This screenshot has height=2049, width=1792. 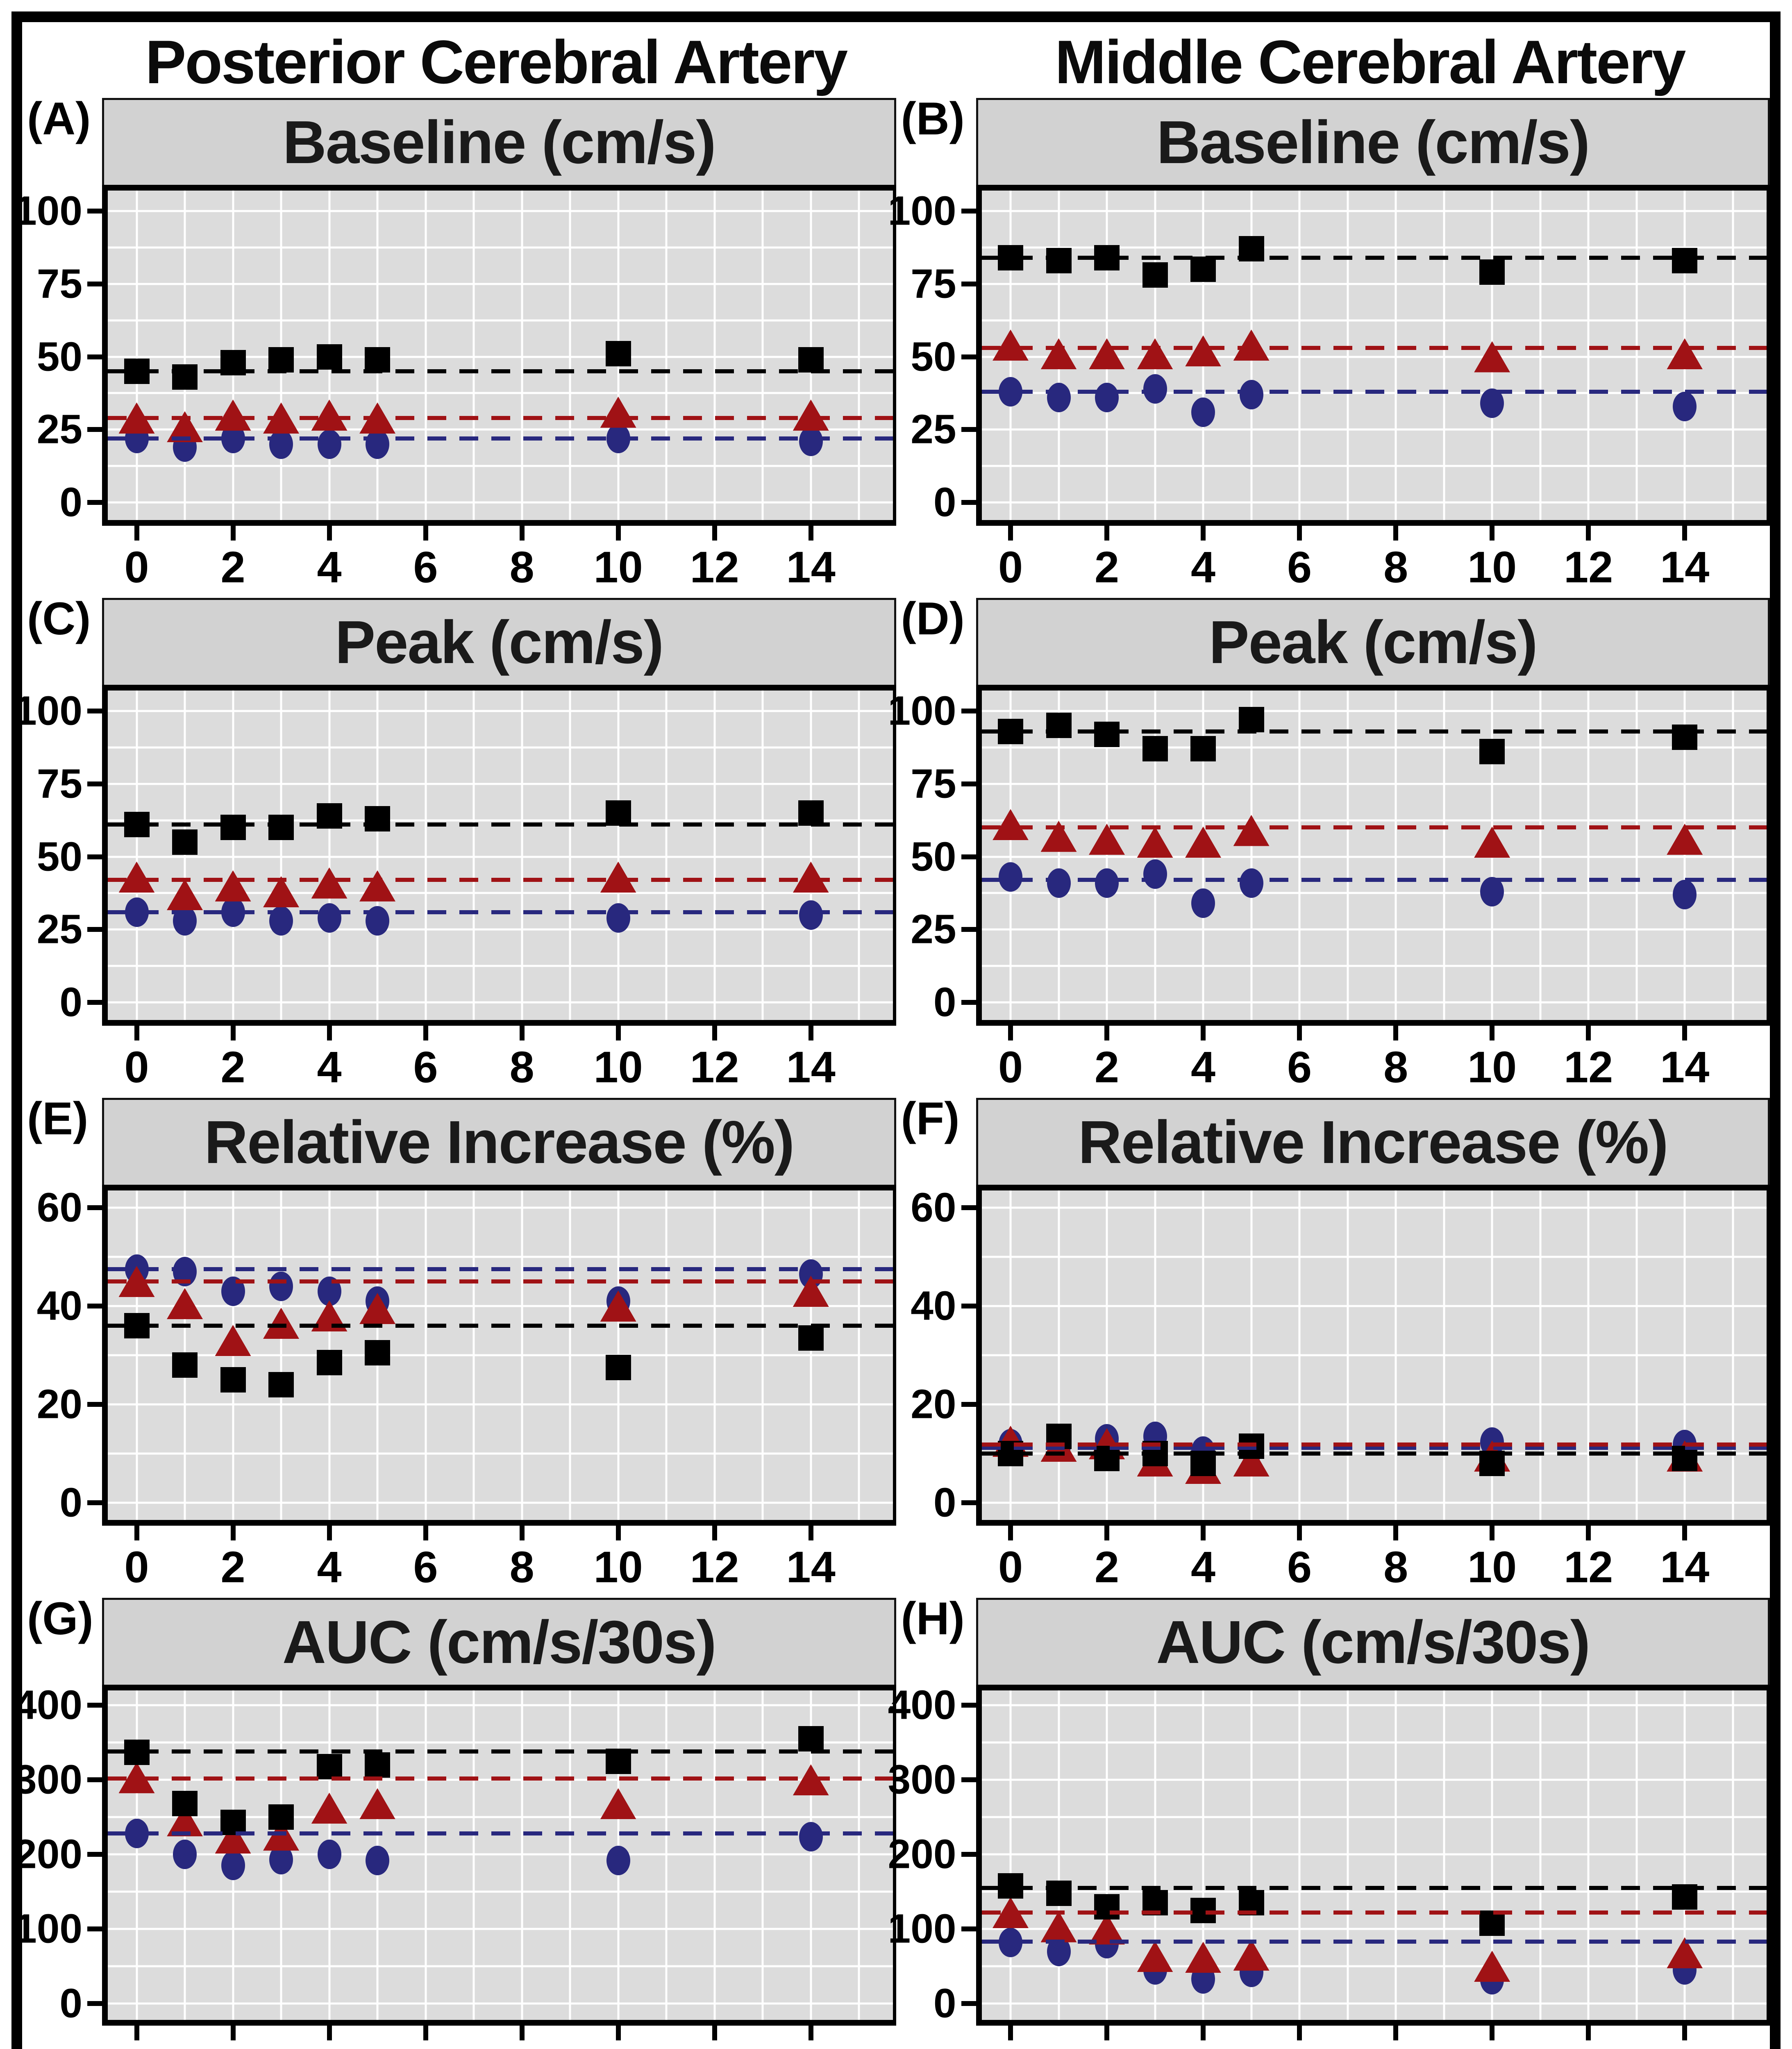 I want to click on x-axis-E: 0 2 4 6 8 10 12 14, so click(x=500, y=1559).